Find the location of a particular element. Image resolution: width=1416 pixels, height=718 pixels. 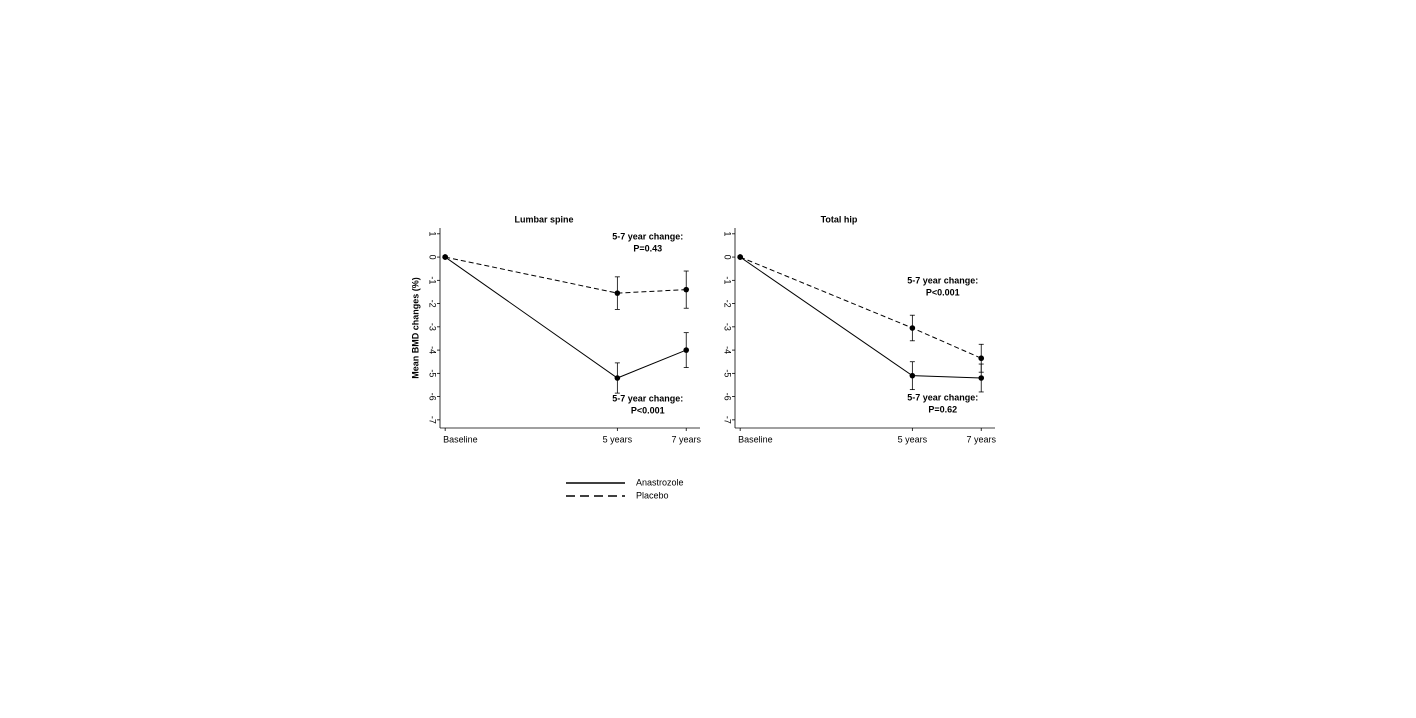

chart-title: Lumbar spine is located at coordinates (543, 219).